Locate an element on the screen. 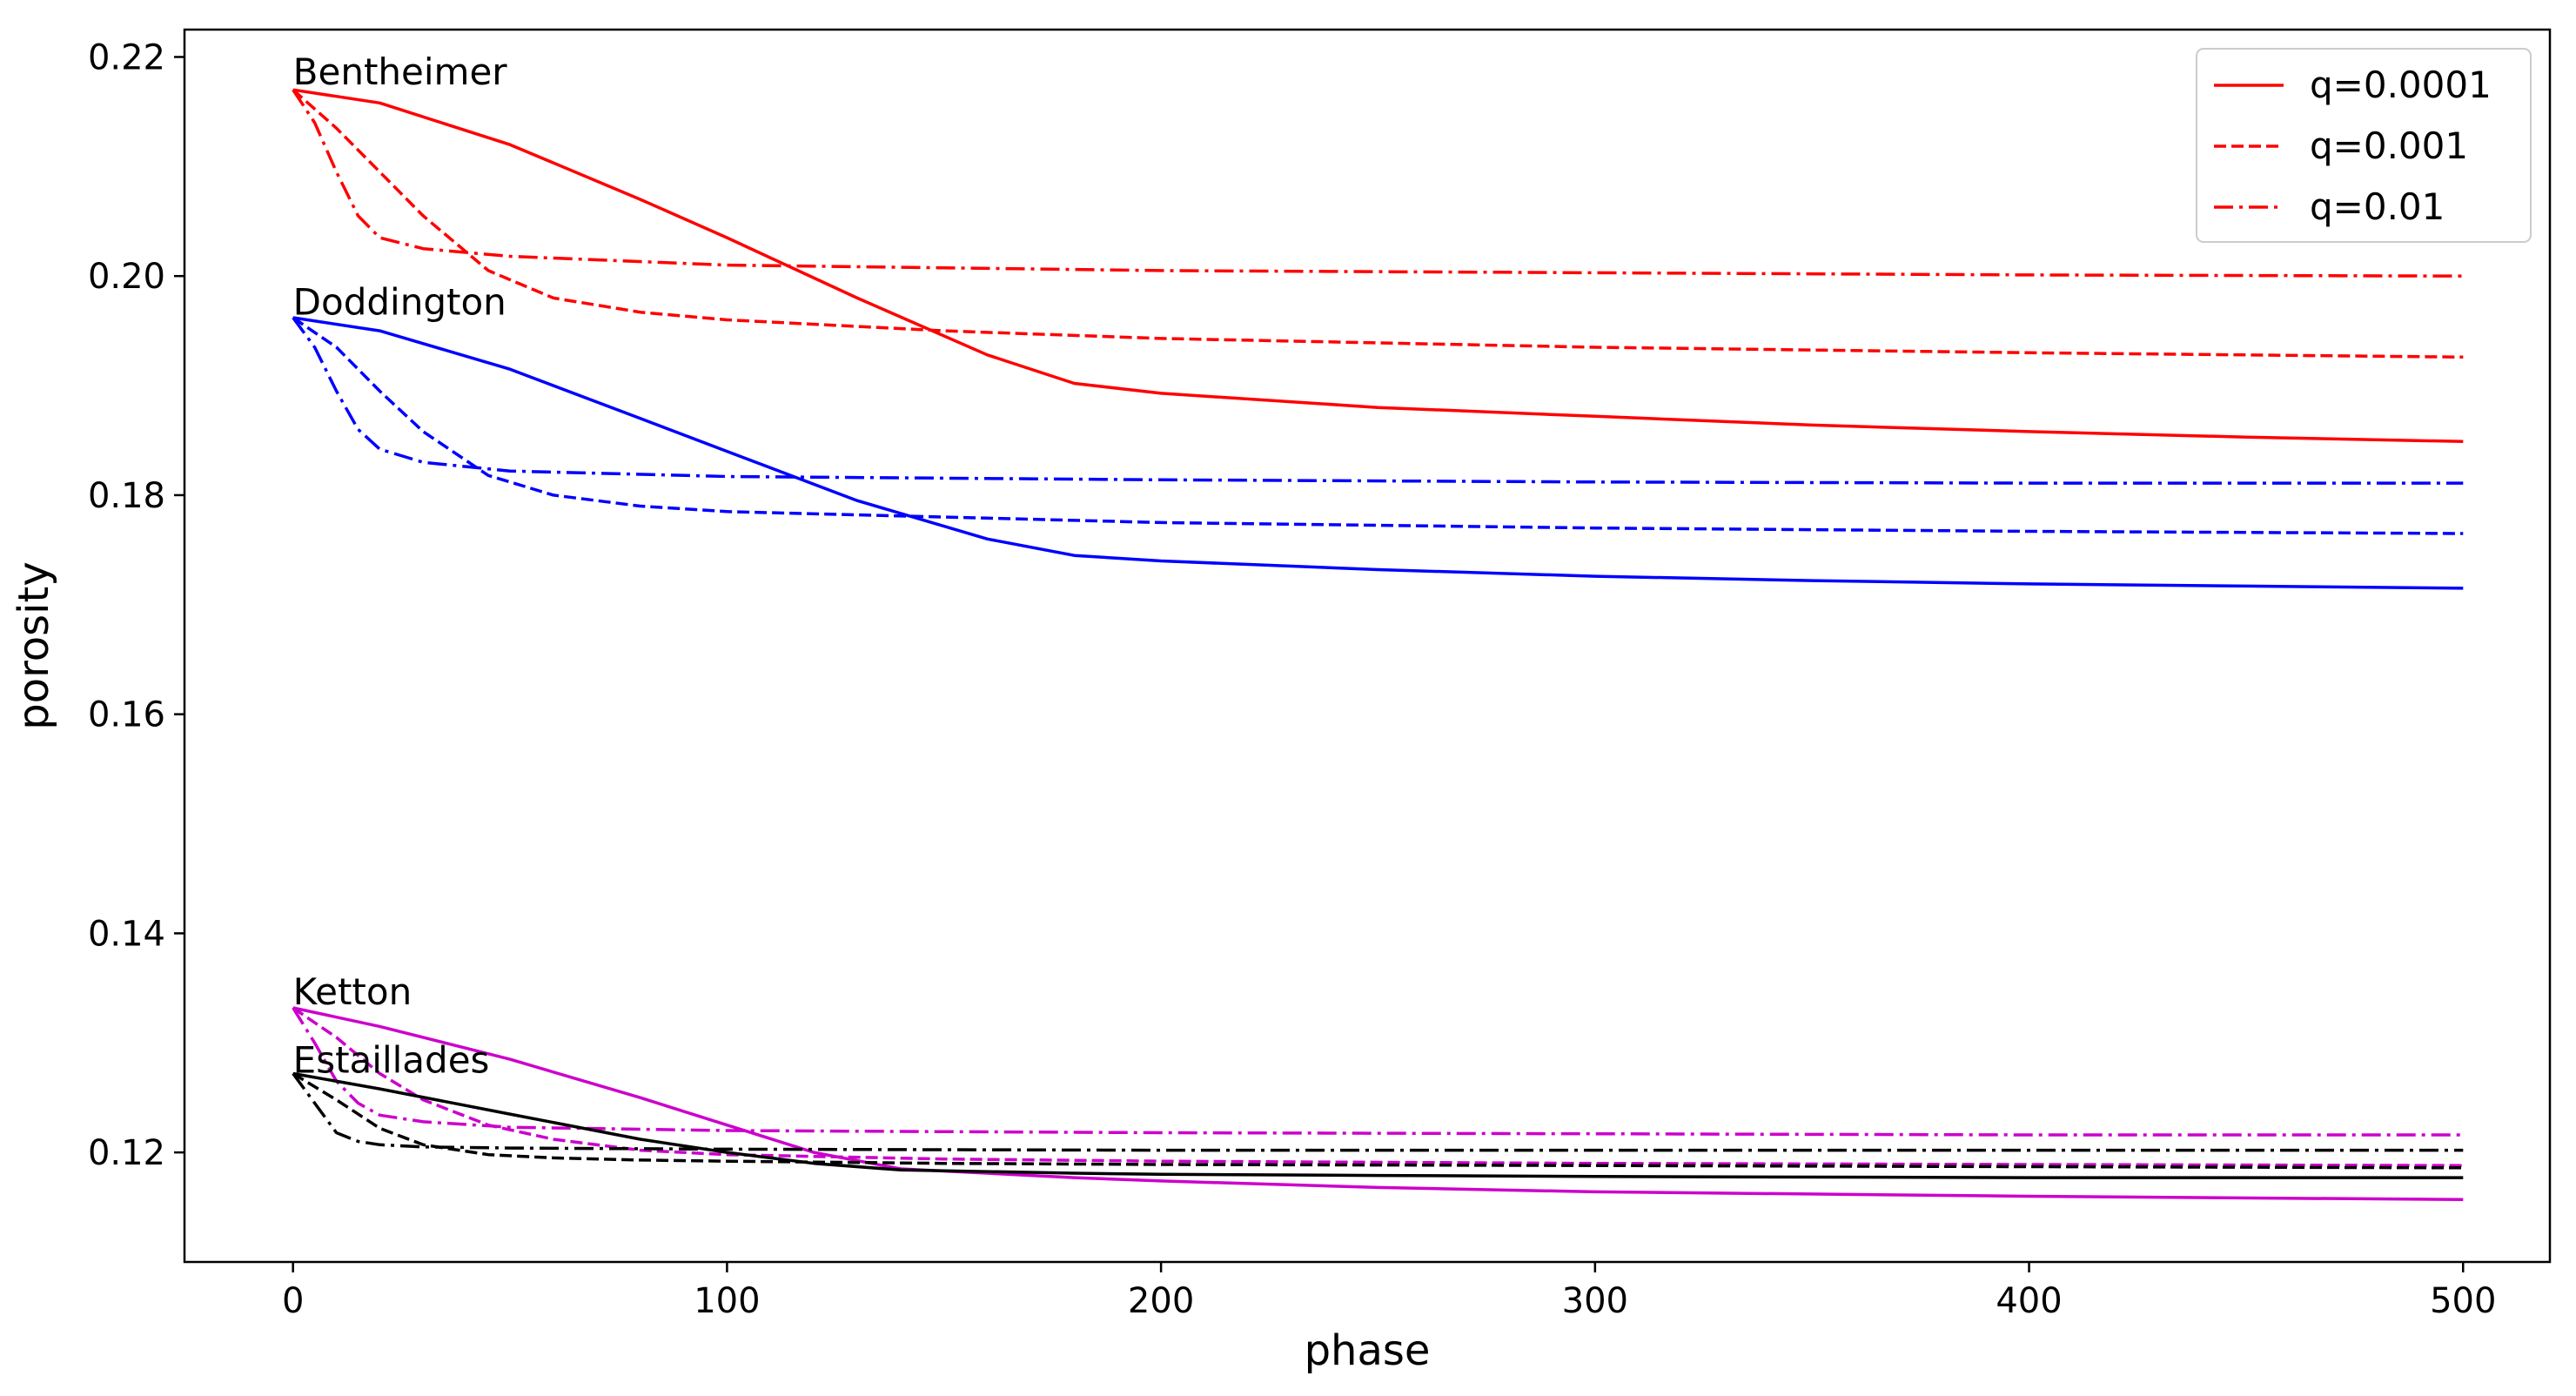  legend-label: q=0.01 is located at coordinates (2377, 206).